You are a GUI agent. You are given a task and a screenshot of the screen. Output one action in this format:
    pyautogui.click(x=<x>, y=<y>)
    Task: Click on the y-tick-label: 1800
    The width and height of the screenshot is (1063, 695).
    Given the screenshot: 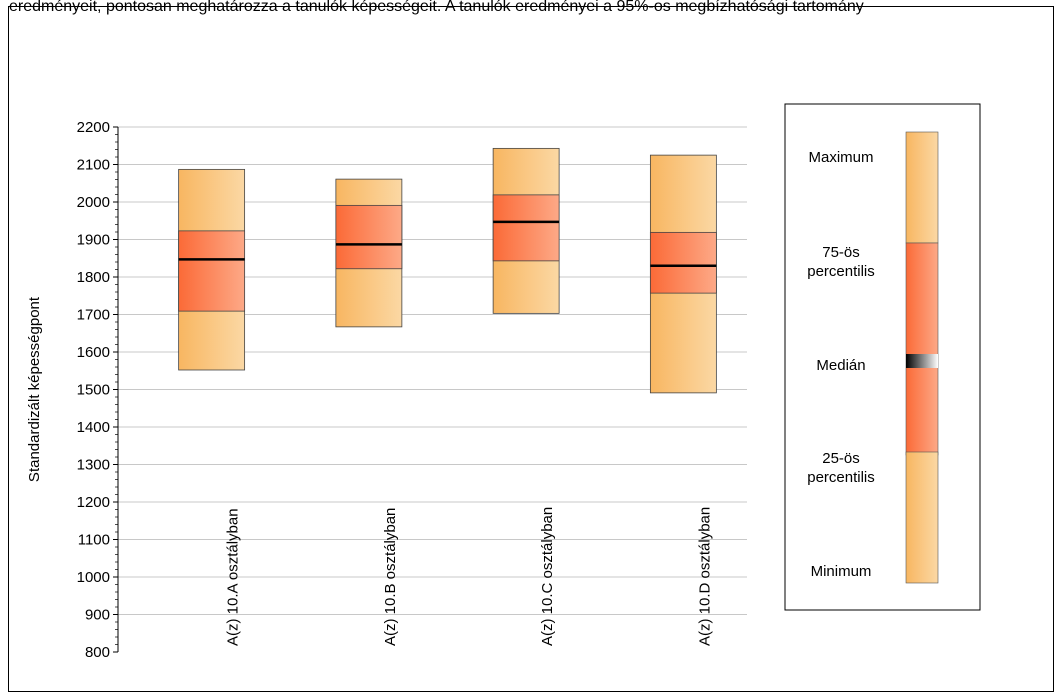 What is the action you would take?
    pyautogui.click(x=93, y=277)
    